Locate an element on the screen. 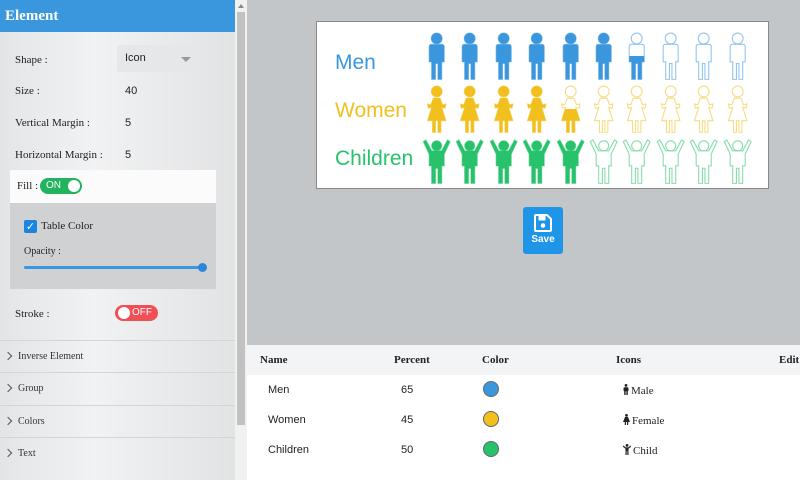 The image size is (800, 480). scroll-up-arrow-icon is located at coordinates (241, 6).